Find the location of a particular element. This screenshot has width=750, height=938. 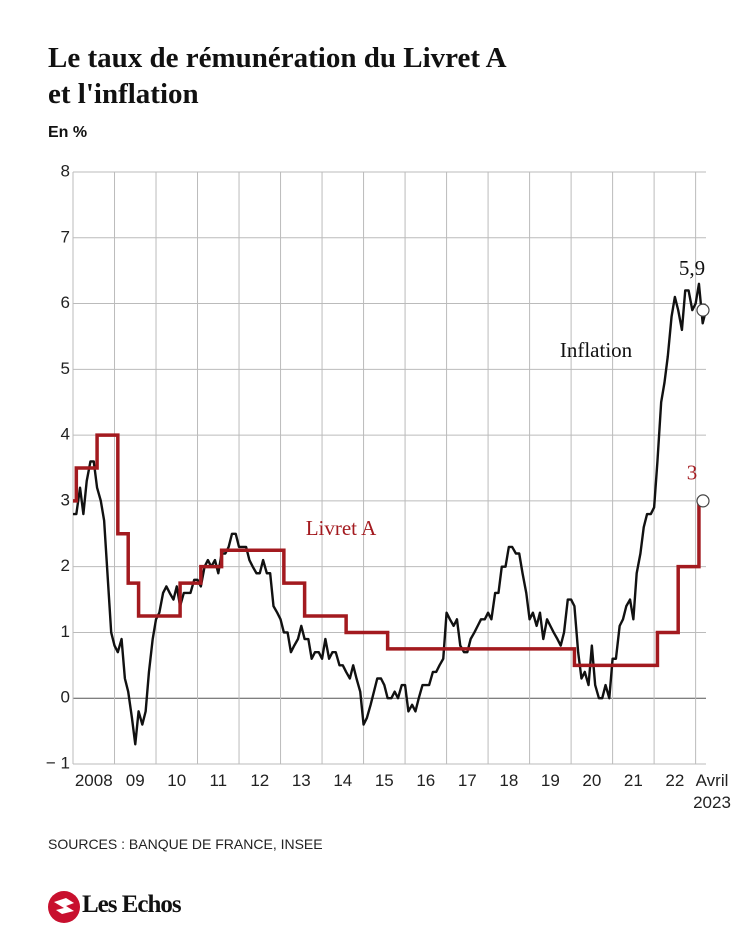

logo-glyph is located at coordinates (64, 906).